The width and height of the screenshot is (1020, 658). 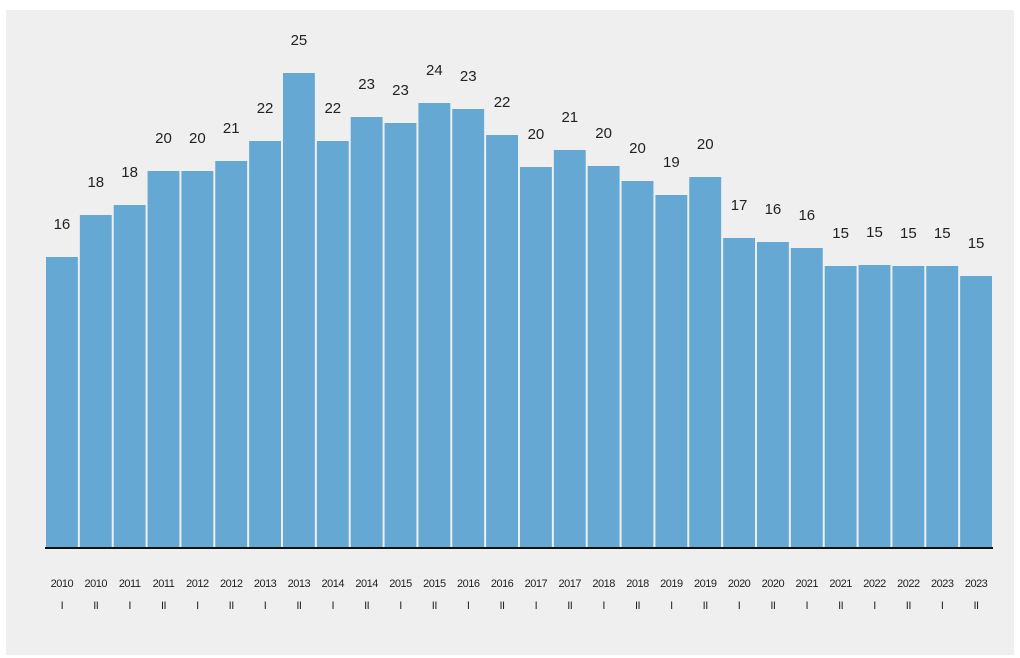 What do you see at coordinates (333, 584) in the screenshot?
I see `x-tick-label: 2014` at bounding box center [333, 584].